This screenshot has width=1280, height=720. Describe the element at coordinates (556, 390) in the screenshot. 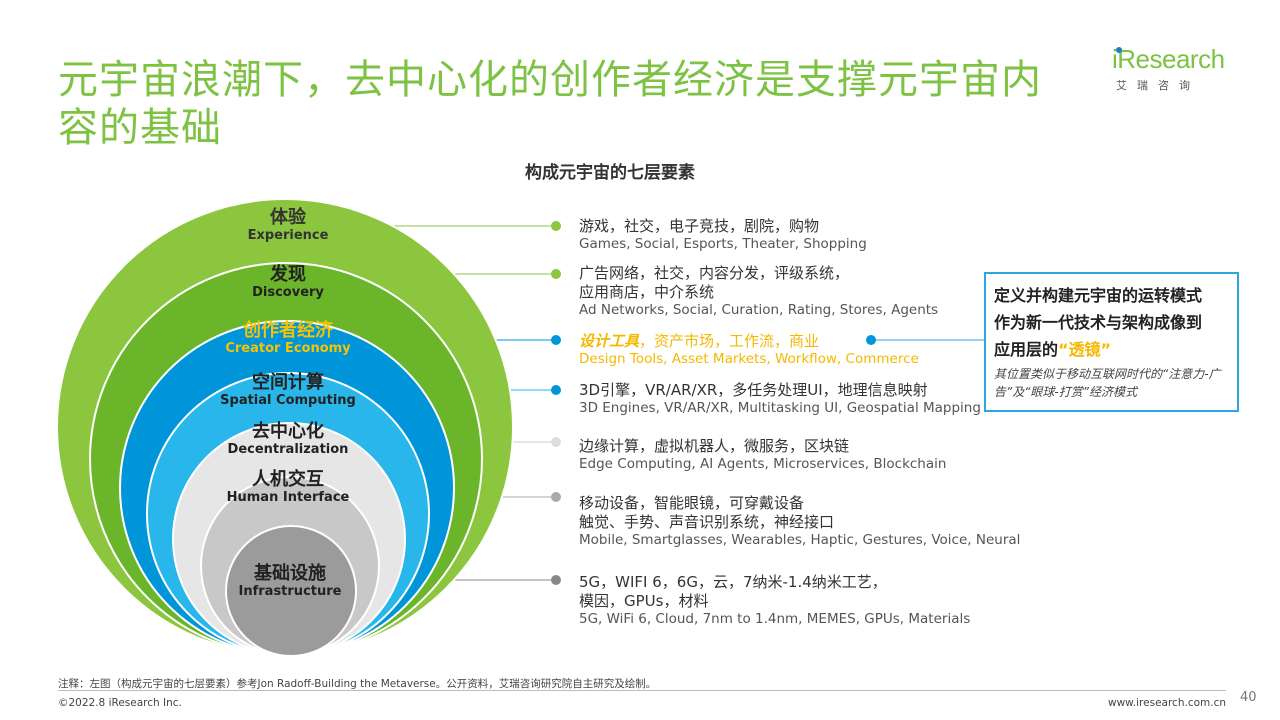

I see `bullet-spatial-computing` at that location.